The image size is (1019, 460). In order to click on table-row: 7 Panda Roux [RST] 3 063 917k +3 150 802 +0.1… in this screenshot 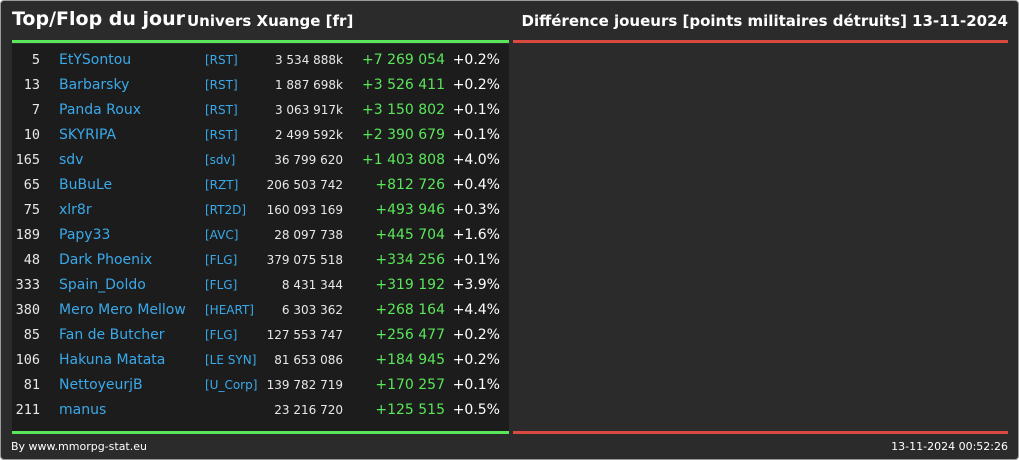, I will do `click(260, 110)`.